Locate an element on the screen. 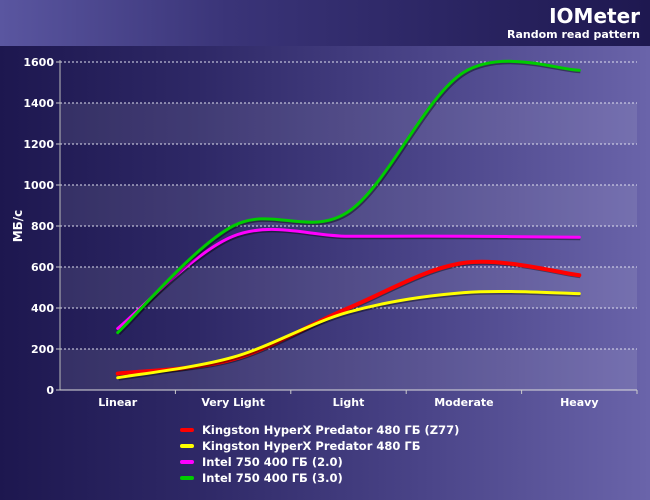 This screenshot has height=500, width=650. y-tick-label: 1400 is located at coordinates (38, 103).